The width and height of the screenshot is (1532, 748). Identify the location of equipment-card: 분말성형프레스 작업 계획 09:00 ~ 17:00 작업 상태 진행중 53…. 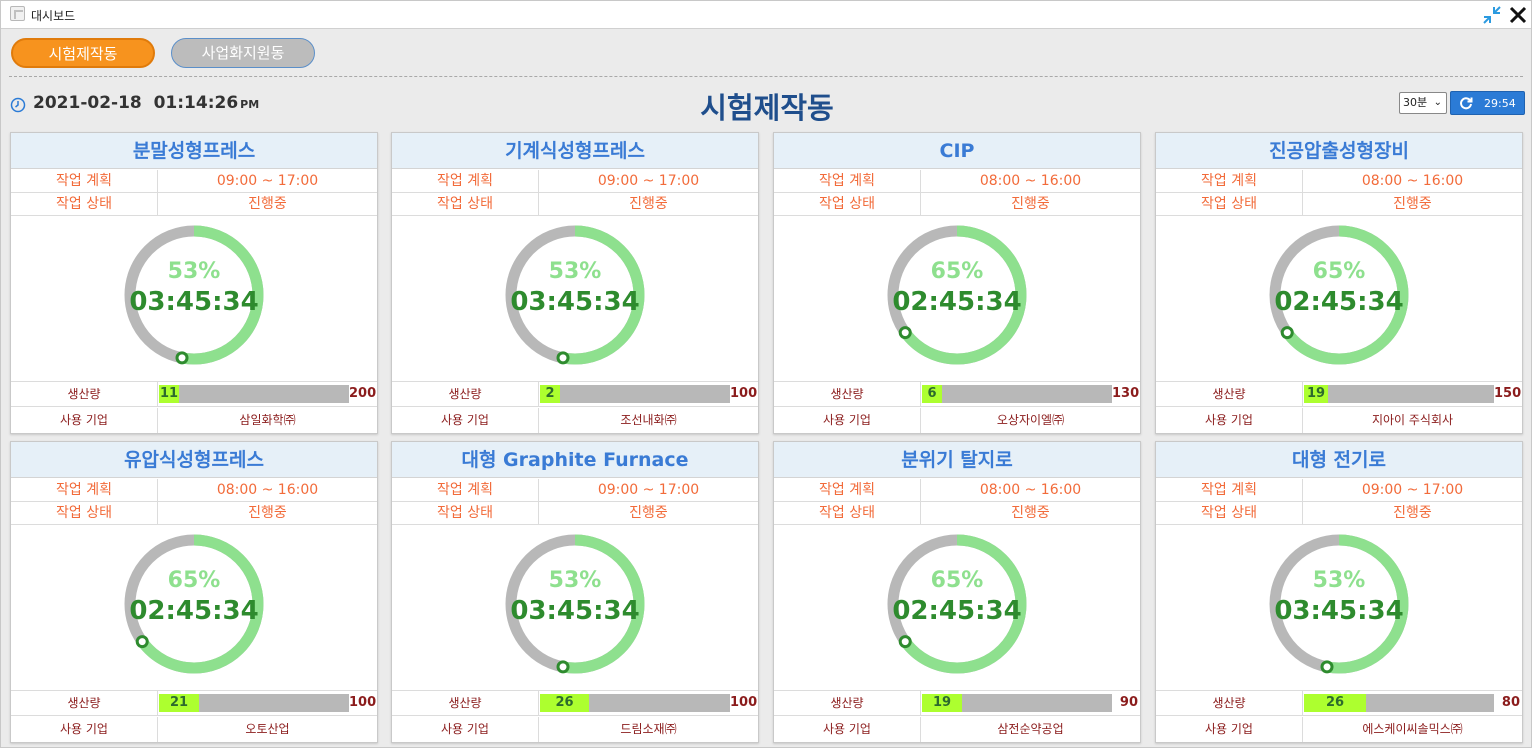
(194, 283).